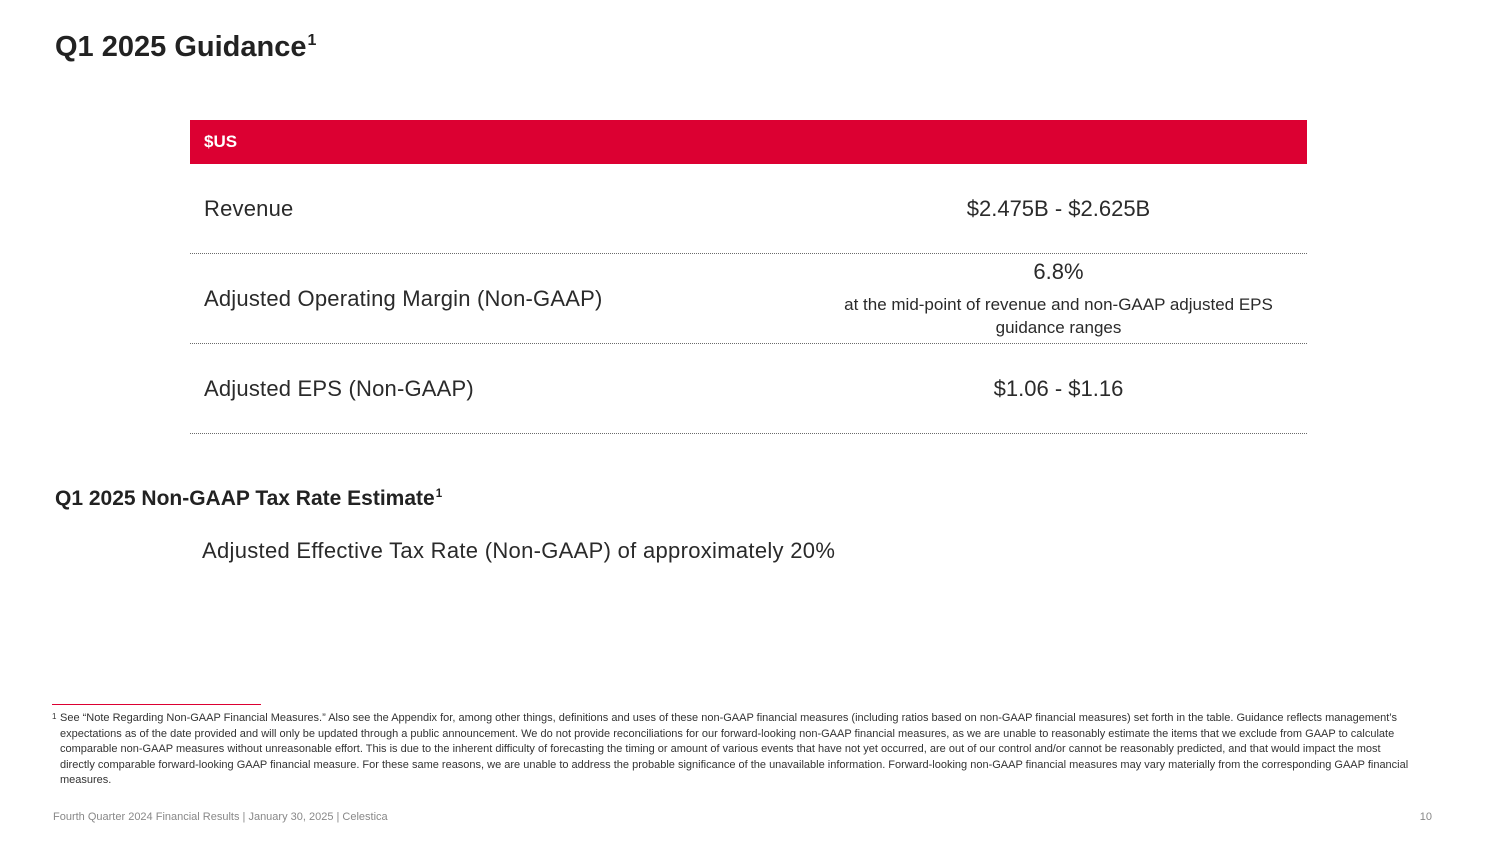  I want to click on row-label: Adjusted EPS (Non-GAAP), so click(339, 388).